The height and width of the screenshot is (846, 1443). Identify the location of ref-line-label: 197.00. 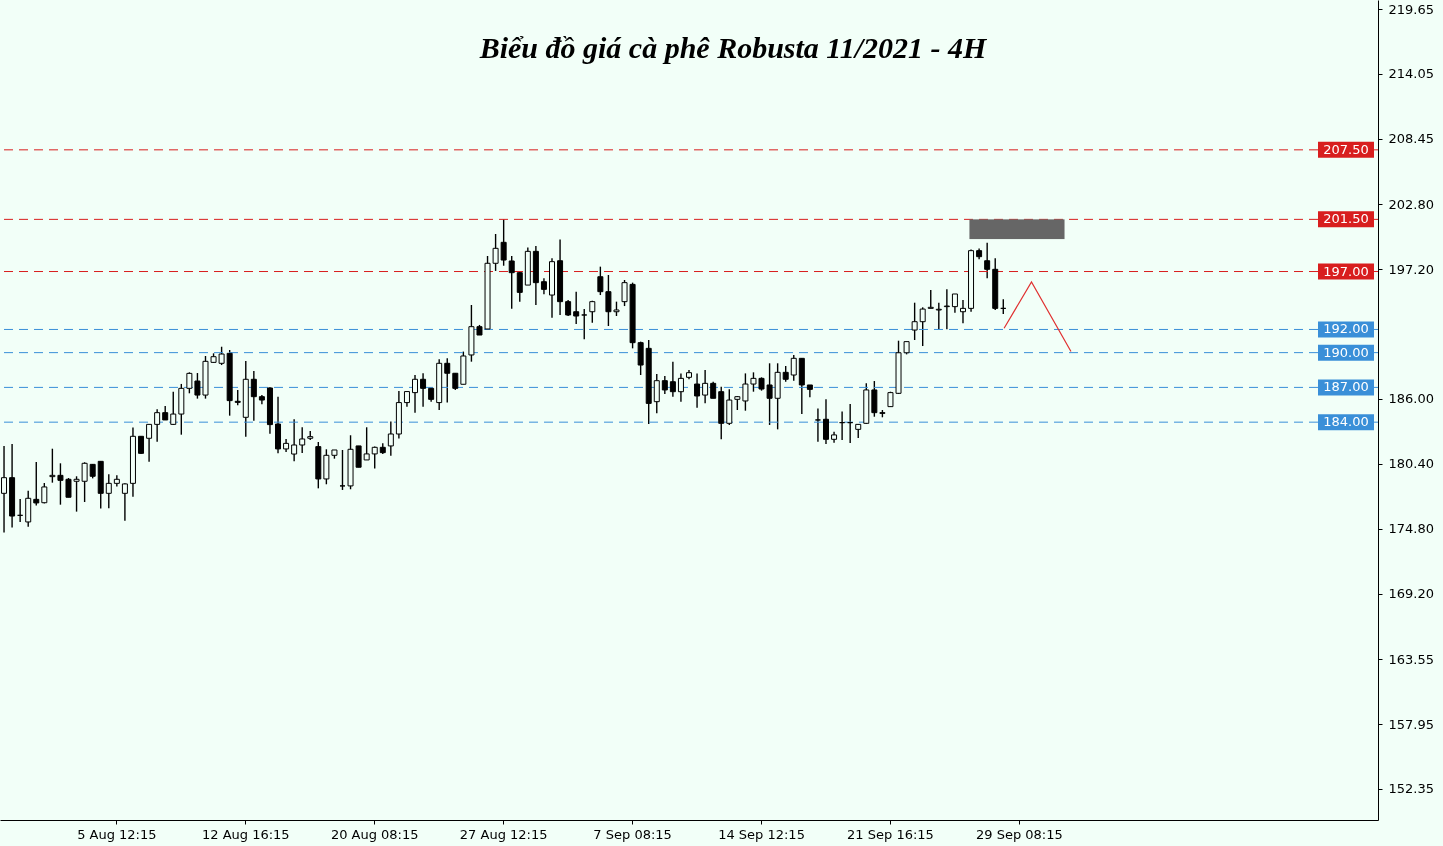
(1346, 271).